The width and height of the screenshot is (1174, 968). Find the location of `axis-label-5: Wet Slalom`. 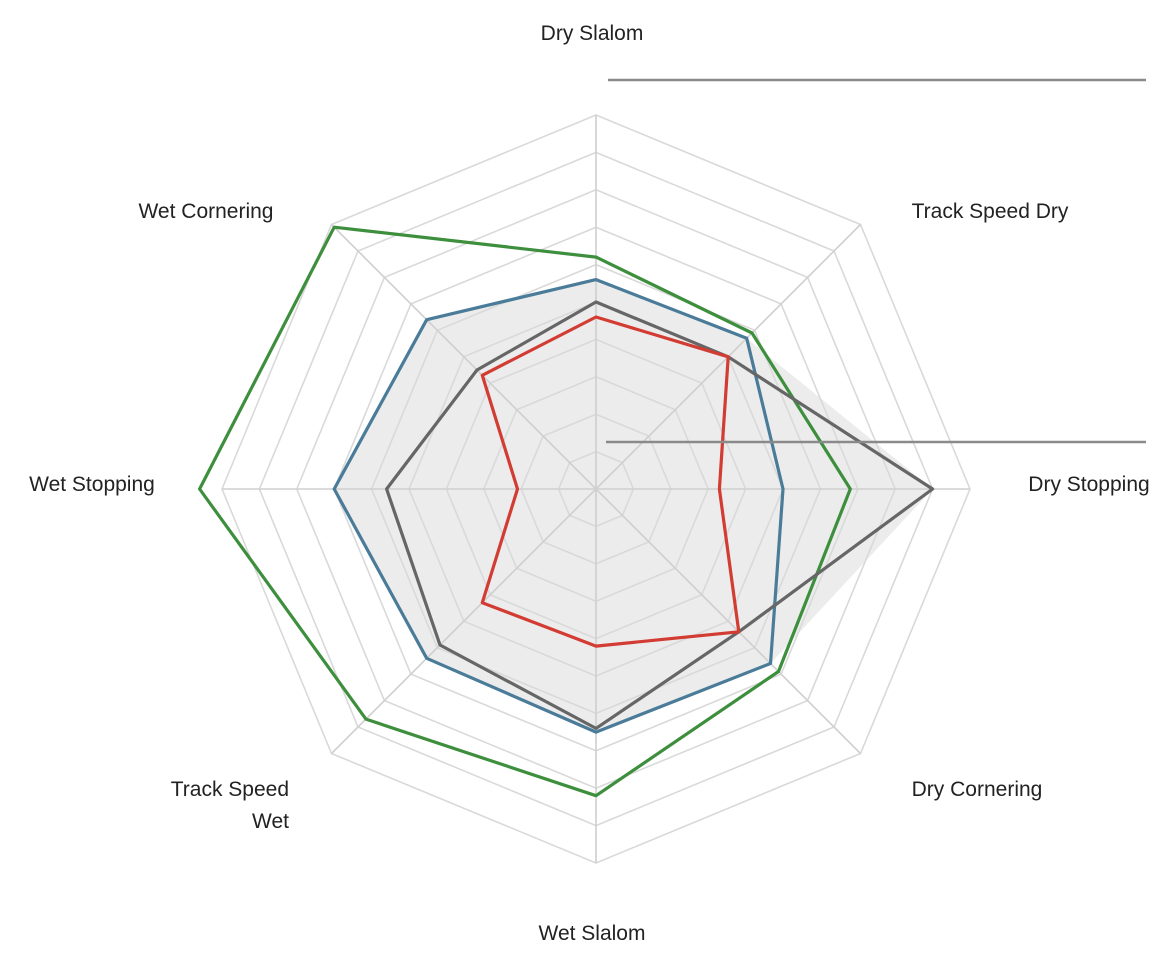

axis-label-5: Wet Slalom is located at coordinates (592, 933).